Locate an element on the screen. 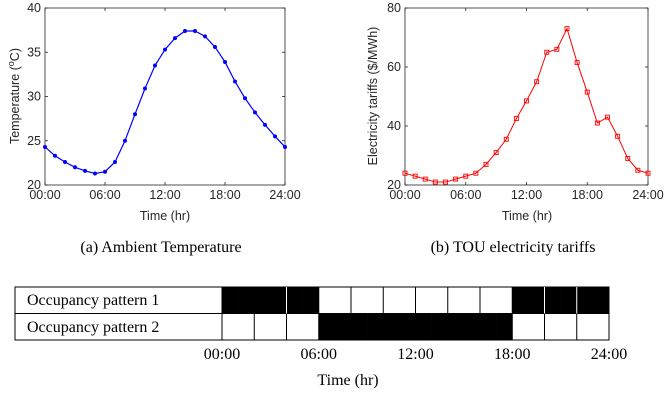 The height and width of the screenshot is (393, 664). a-xtick-label: 18:00 is located at coordinates (224, 195).